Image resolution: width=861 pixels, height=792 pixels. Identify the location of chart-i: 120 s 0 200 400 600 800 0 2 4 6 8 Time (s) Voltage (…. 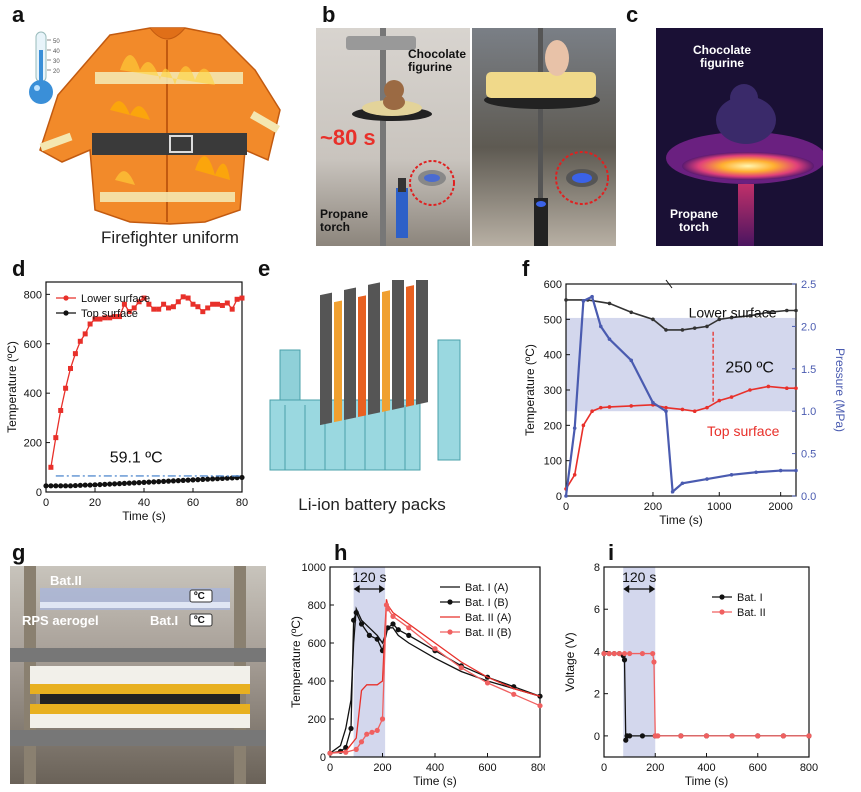
(690, 675).